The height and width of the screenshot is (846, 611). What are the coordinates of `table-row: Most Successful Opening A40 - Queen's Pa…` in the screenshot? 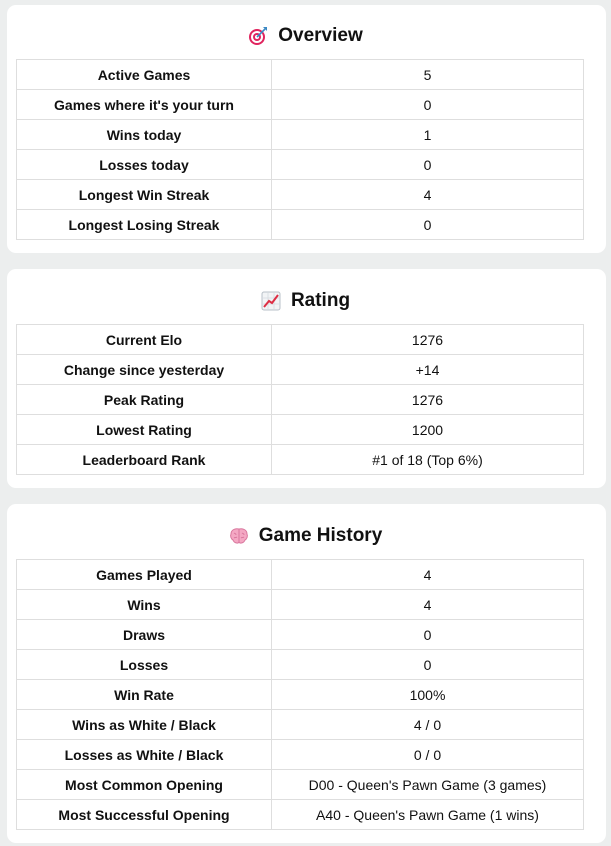 It's located at (300, 814).